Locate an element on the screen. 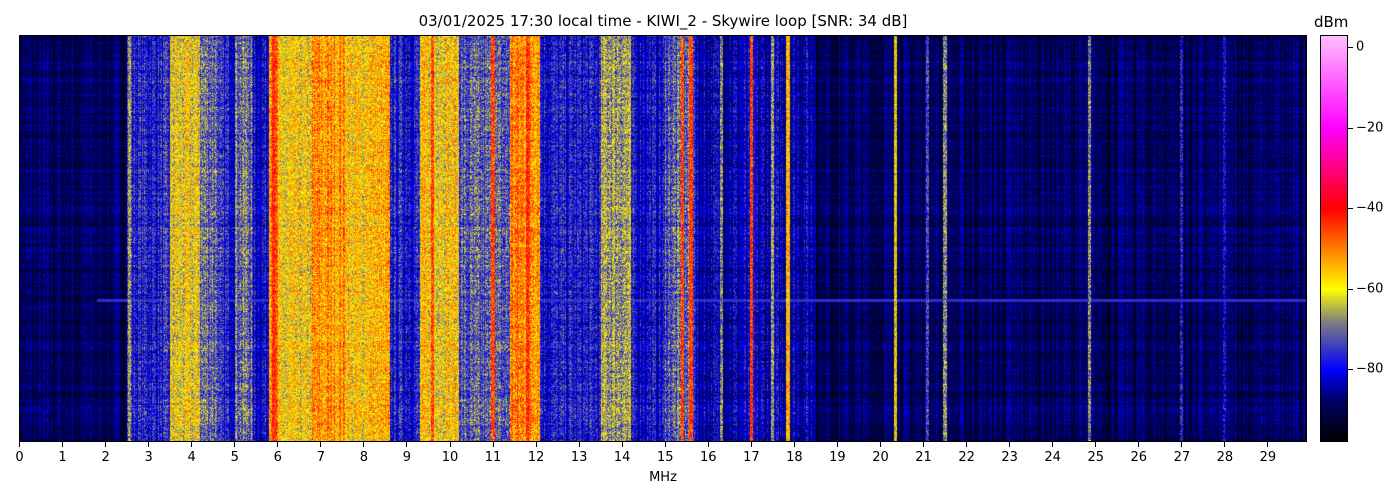 This screenshot has width=1400, height=500. x-tick-label: 5 is located at coordinates (234, 457).